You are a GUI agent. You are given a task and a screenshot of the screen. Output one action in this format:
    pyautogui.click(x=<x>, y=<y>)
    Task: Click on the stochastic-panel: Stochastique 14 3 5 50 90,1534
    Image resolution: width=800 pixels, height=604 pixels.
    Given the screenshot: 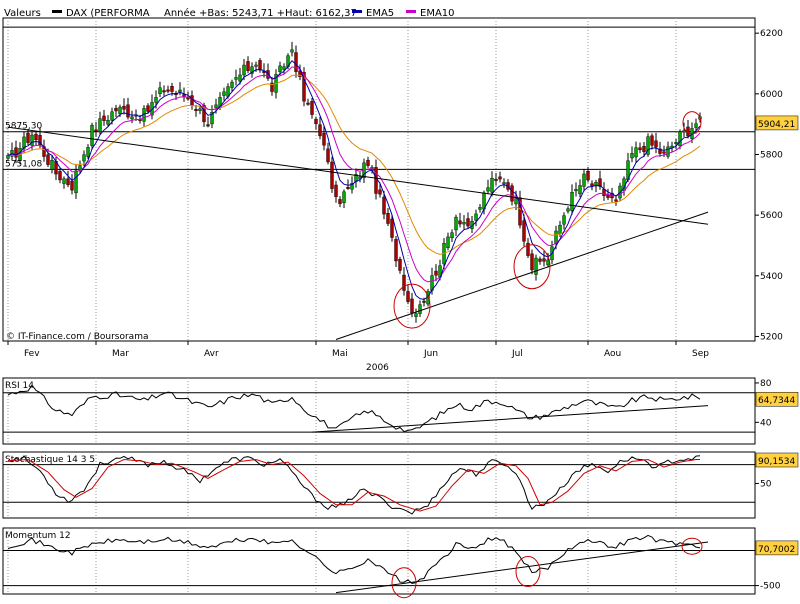 What is the action you would take?
    pyautogui.click(x=400, y=485)
    